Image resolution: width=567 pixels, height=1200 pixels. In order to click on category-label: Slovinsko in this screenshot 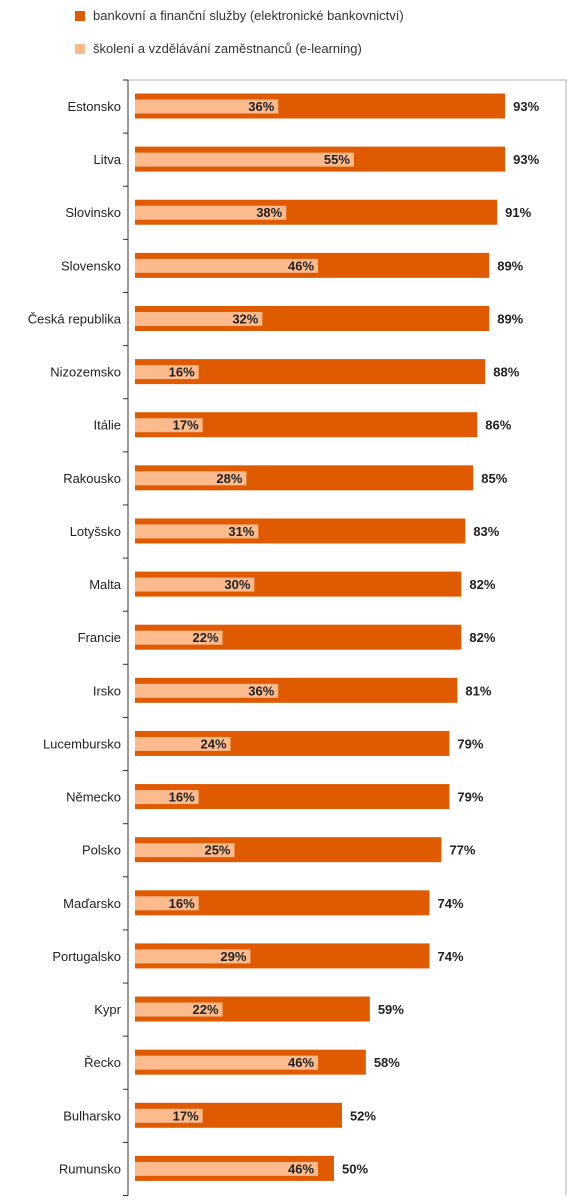, I will do `click(93, 212)`.